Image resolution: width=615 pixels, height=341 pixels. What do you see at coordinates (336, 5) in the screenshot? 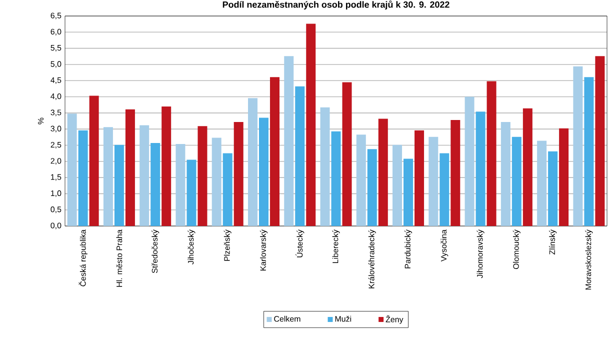
I see `chart-title: Podíl nezaměstnaných osob podle krajů k 30. 9. 2022` at bounding box center [336, 5].